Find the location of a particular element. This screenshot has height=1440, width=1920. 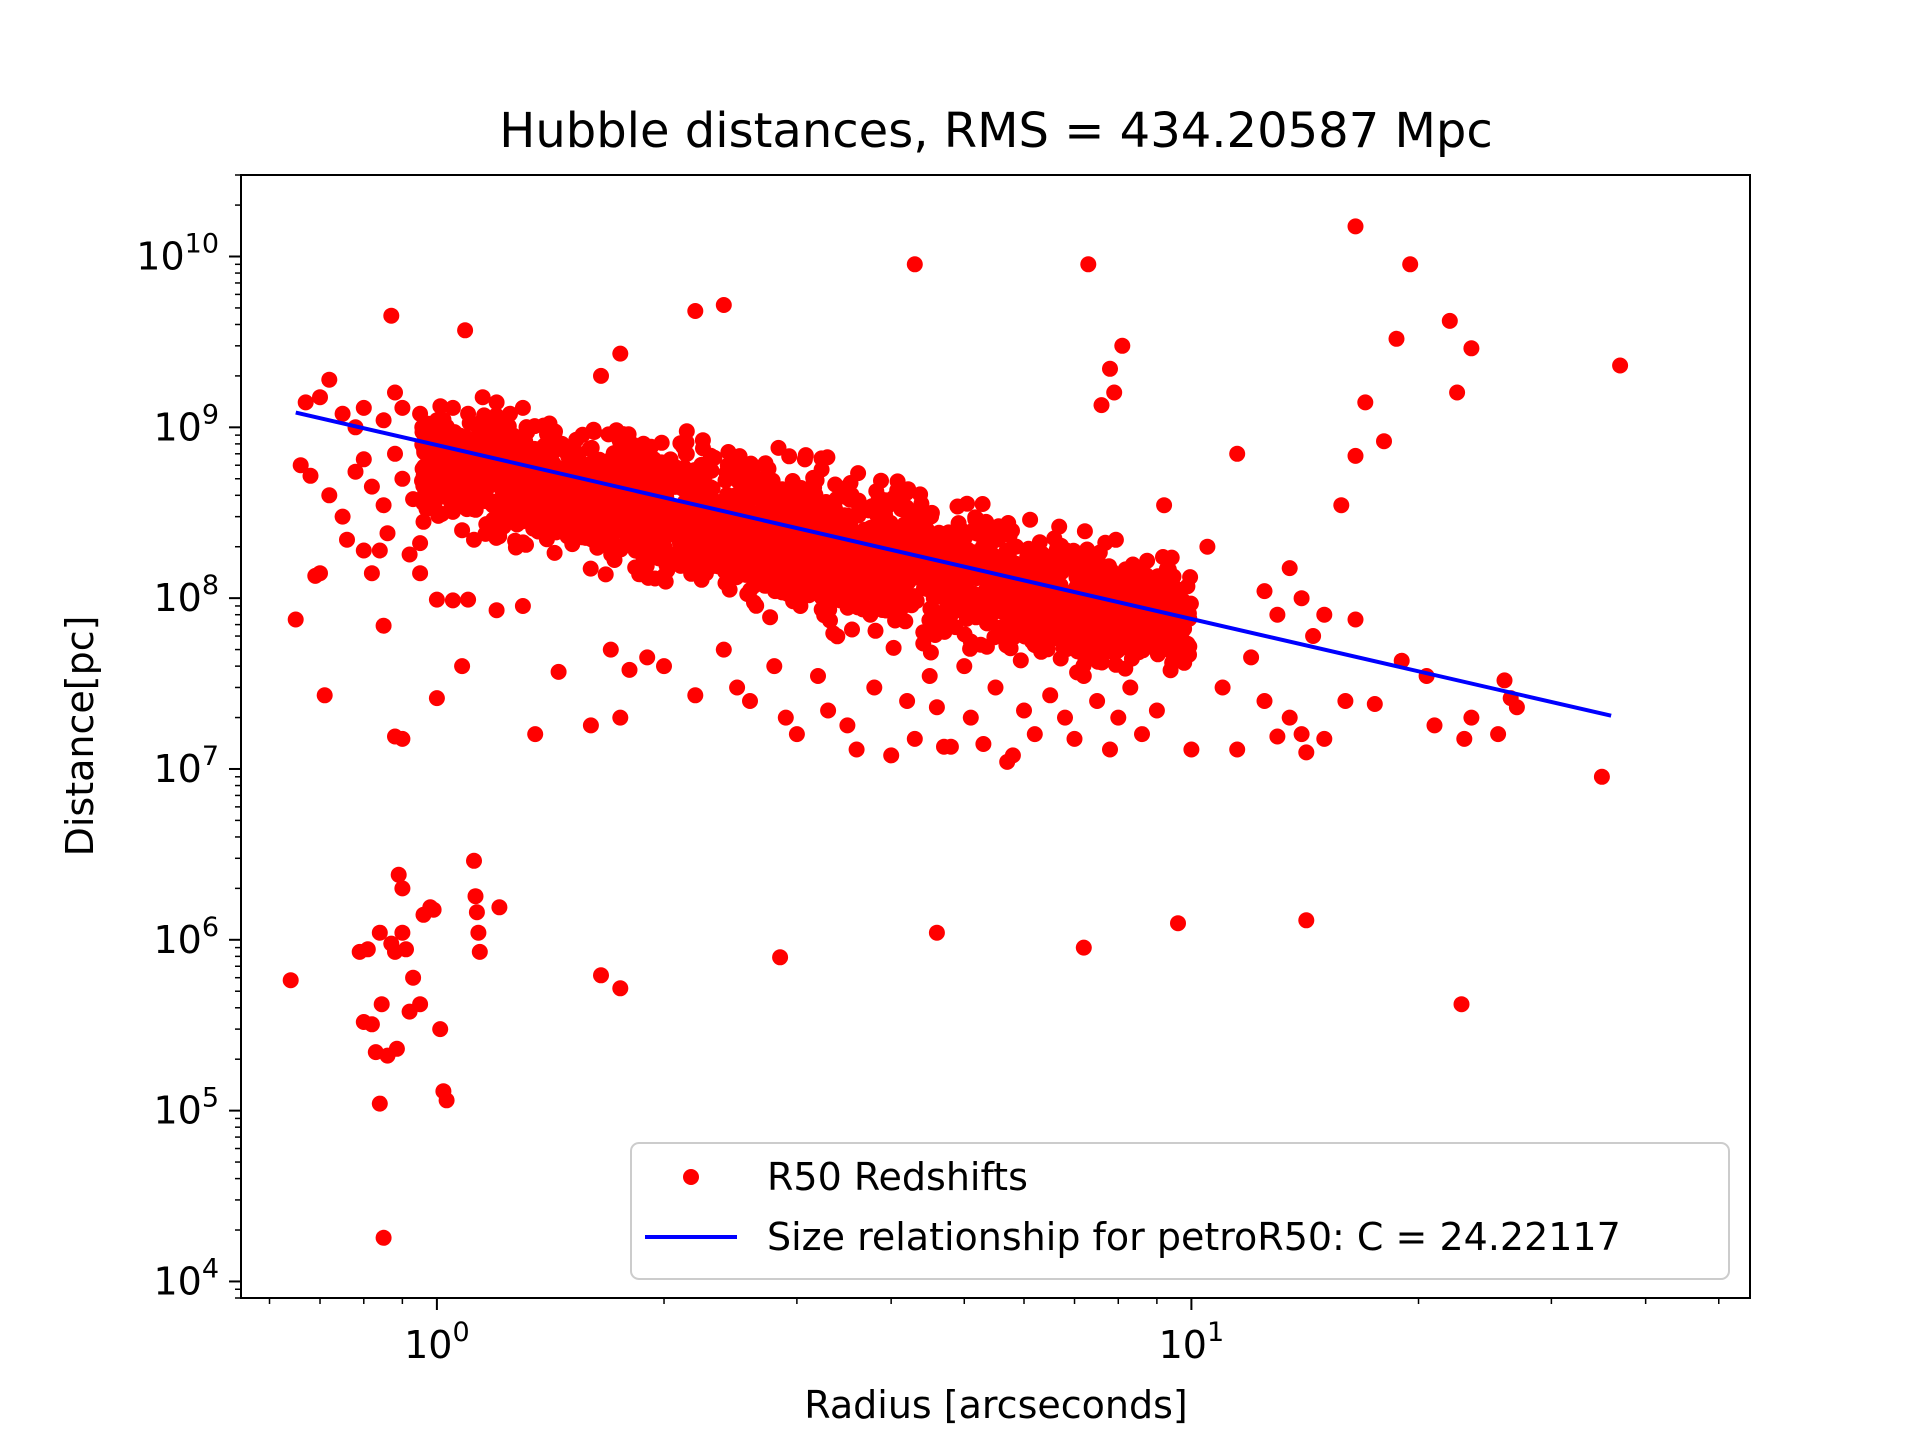

x-axis-label: Radius [arcseconds] is located at coordinates (995, 1405).